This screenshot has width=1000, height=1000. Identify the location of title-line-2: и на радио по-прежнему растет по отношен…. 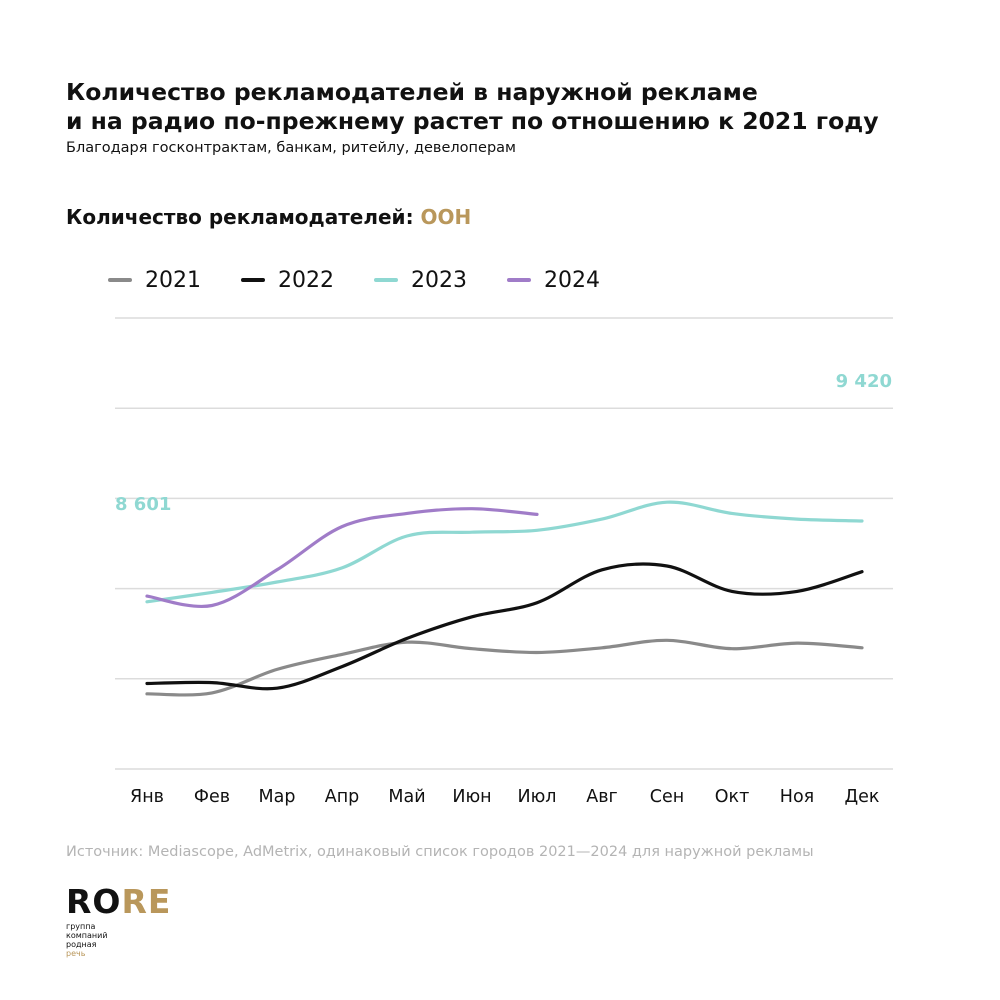
(472, 121).